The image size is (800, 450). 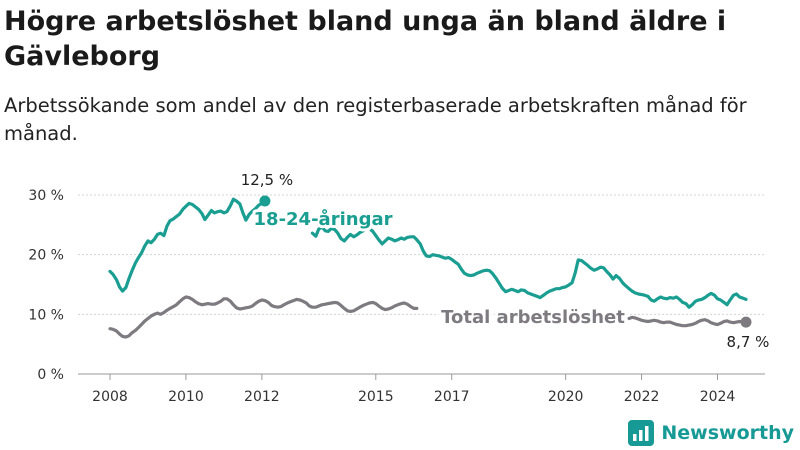 I want to click on x-tick-label: 2015, so click(x=376, y=397).